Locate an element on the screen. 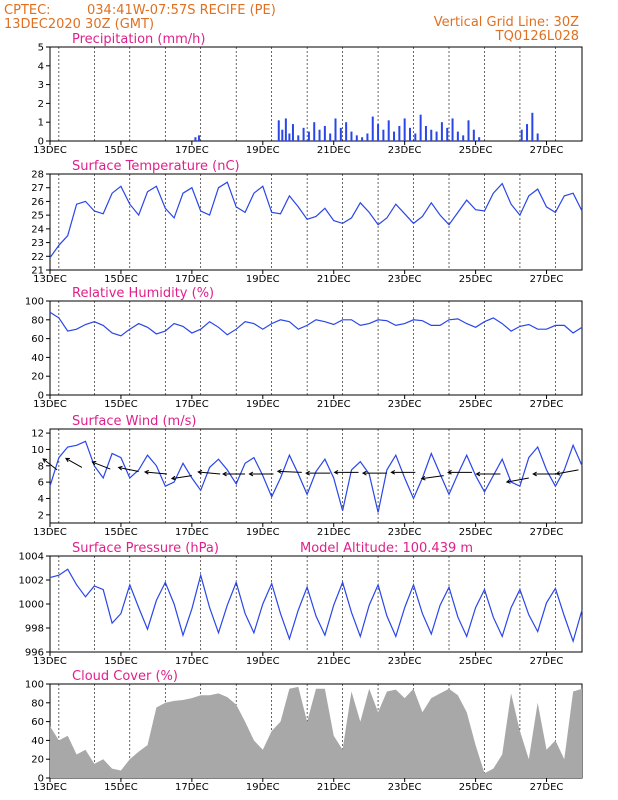  y-tick-label: 1004 is located at coordinates (31, 557).